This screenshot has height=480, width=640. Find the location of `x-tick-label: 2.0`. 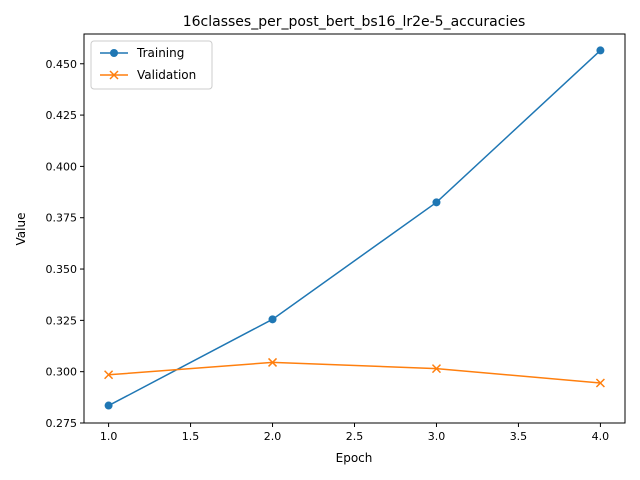

x-tick-label: 2.0 is located at coordinates (273, 436).